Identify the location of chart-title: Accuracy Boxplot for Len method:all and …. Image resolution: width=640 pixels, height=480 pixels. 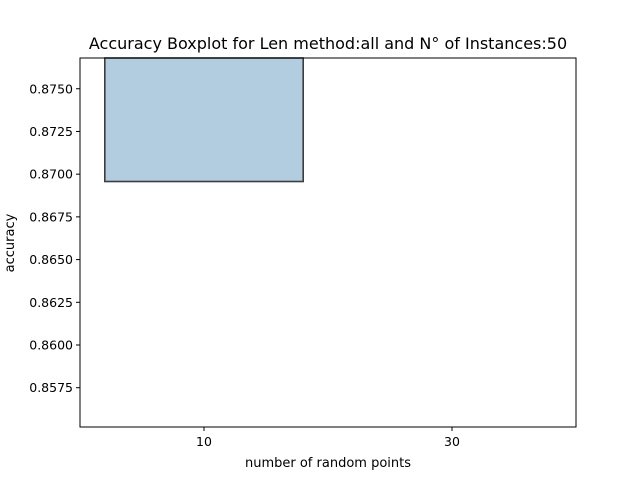
(328, 43).